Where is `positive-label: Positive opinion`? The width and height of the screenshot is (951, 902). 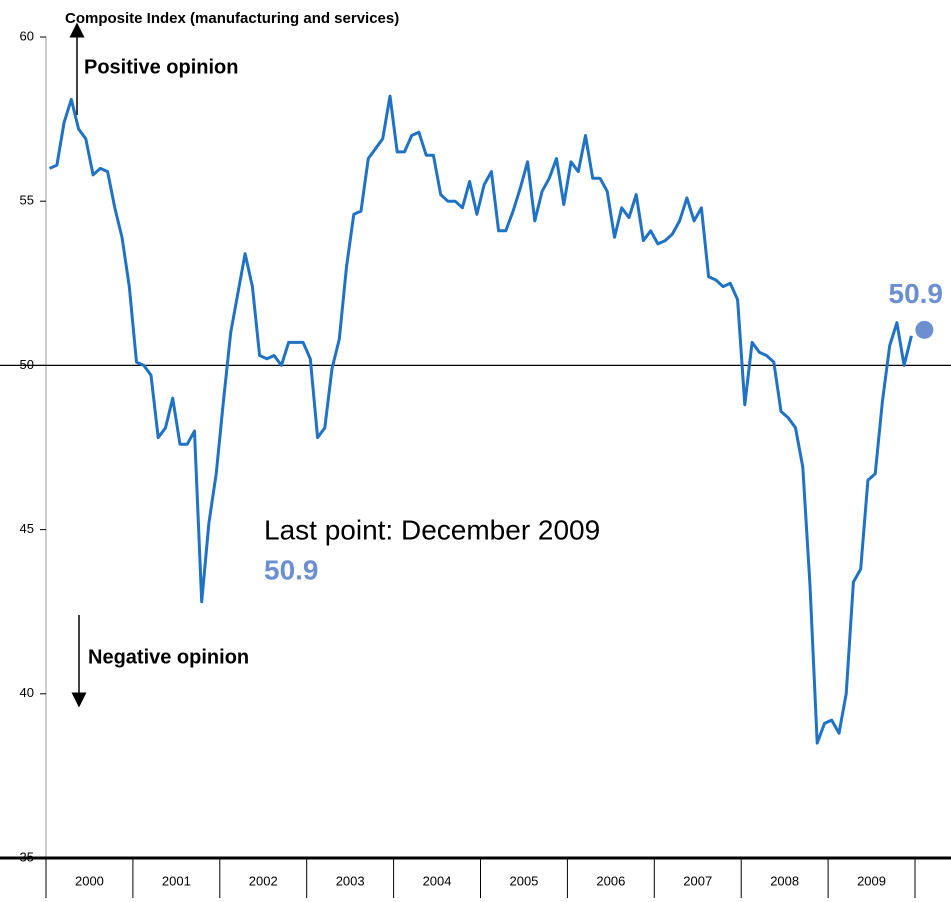
positive-label: Positive opinion is located at coordinates (161, 67).